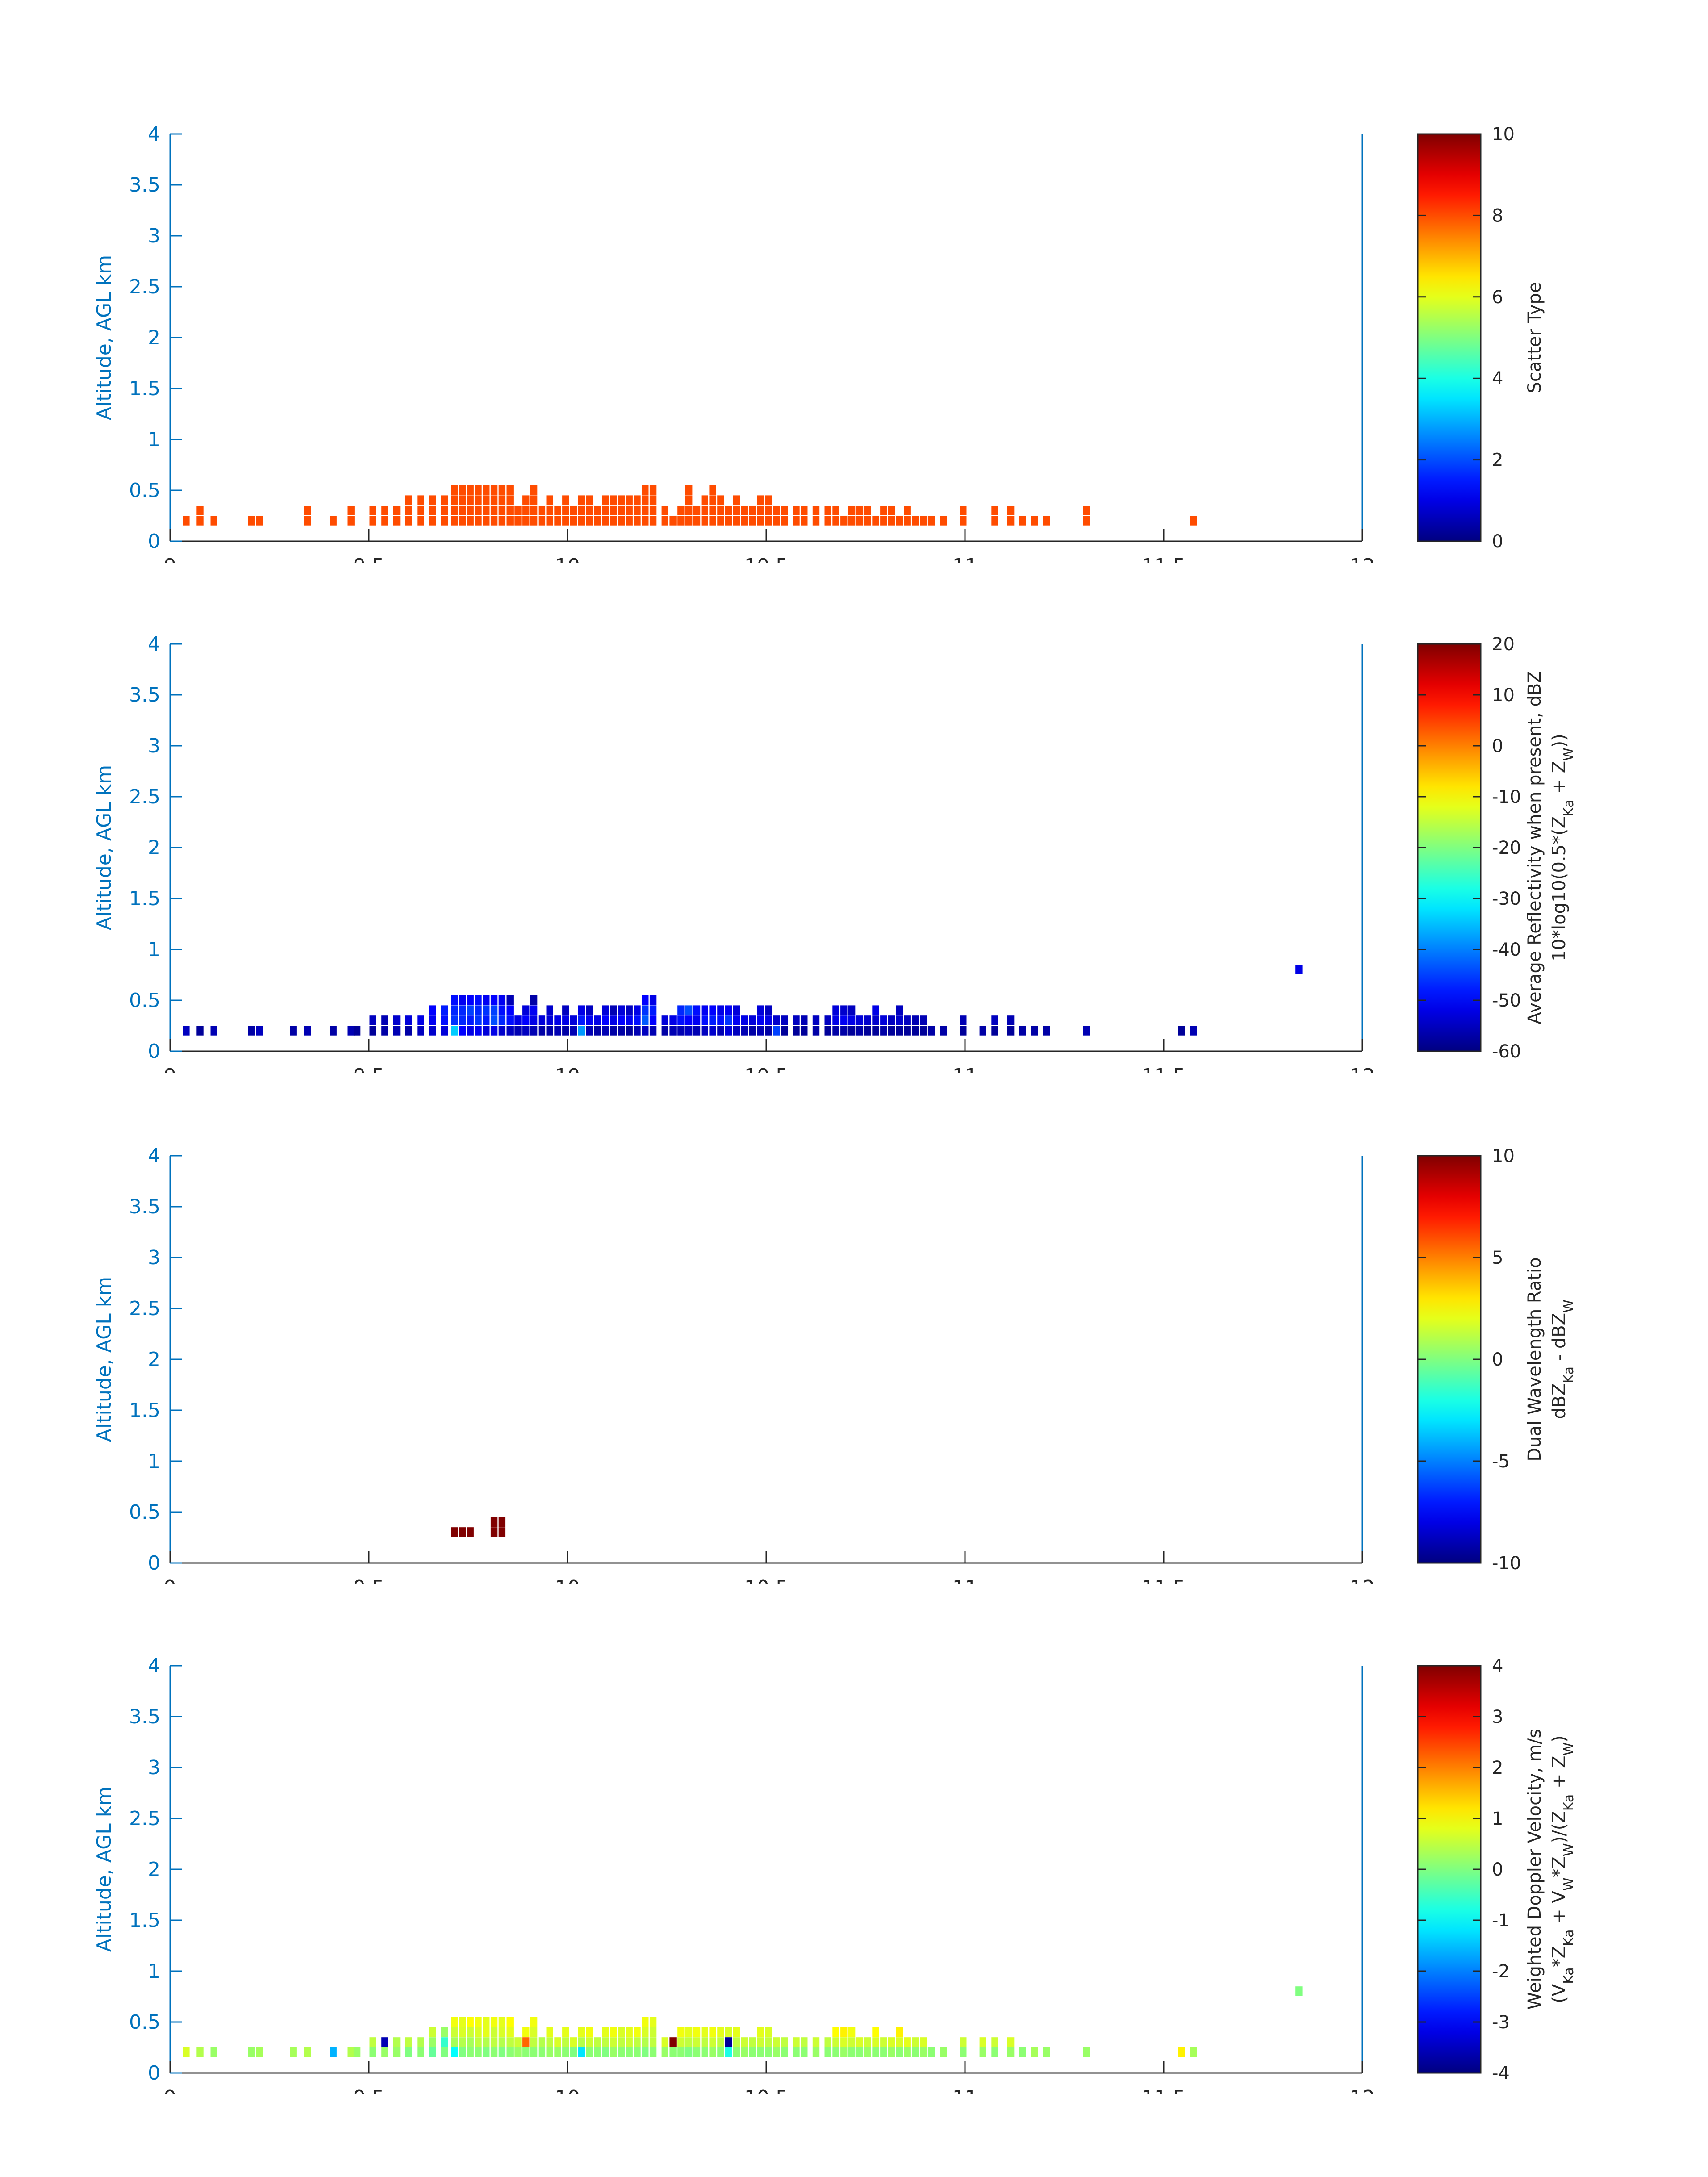 This screenshot has width=1708, height=2177. I want to click on colorbar-tick-label: -60, so click(1506, 1051).